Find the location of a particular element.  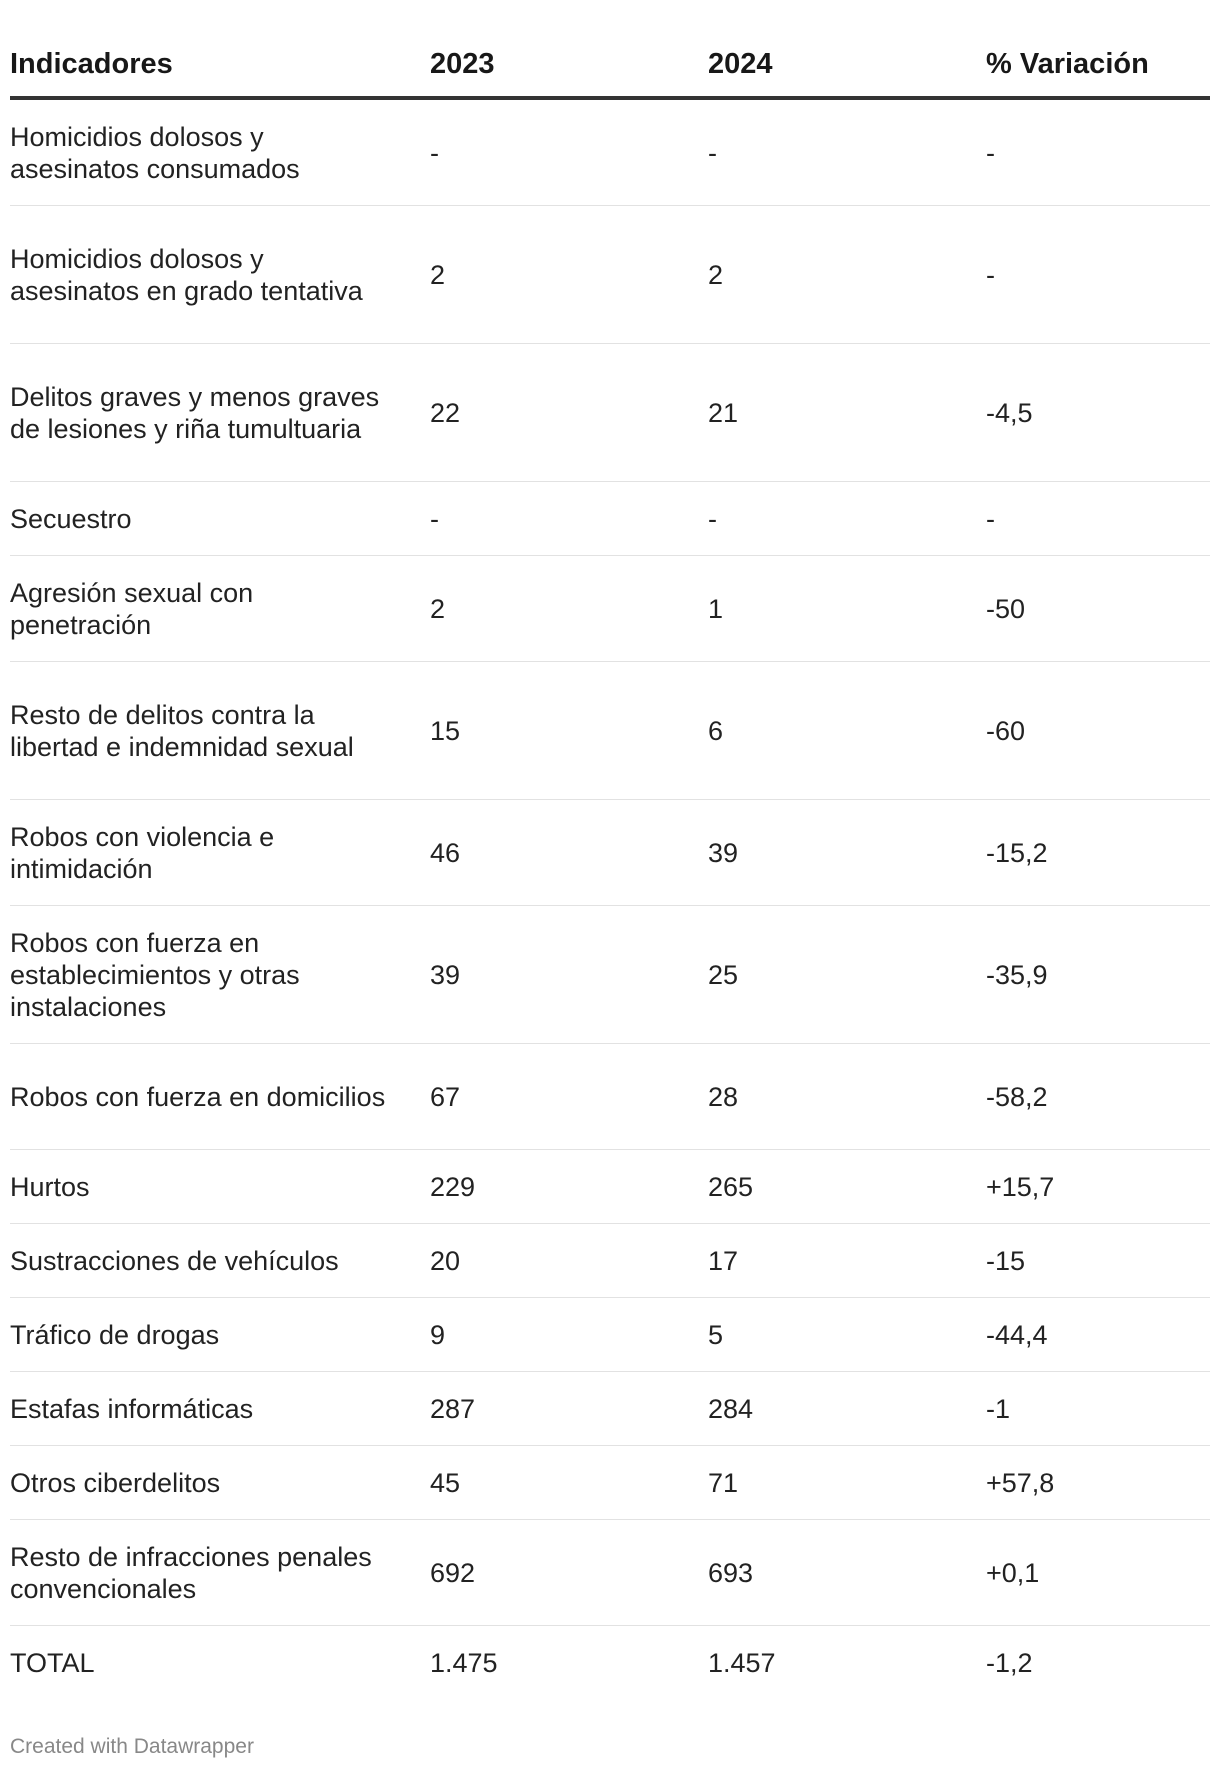

header-row: Indicadores 2023 2024 % Variación is located at coordinates (610, 65).